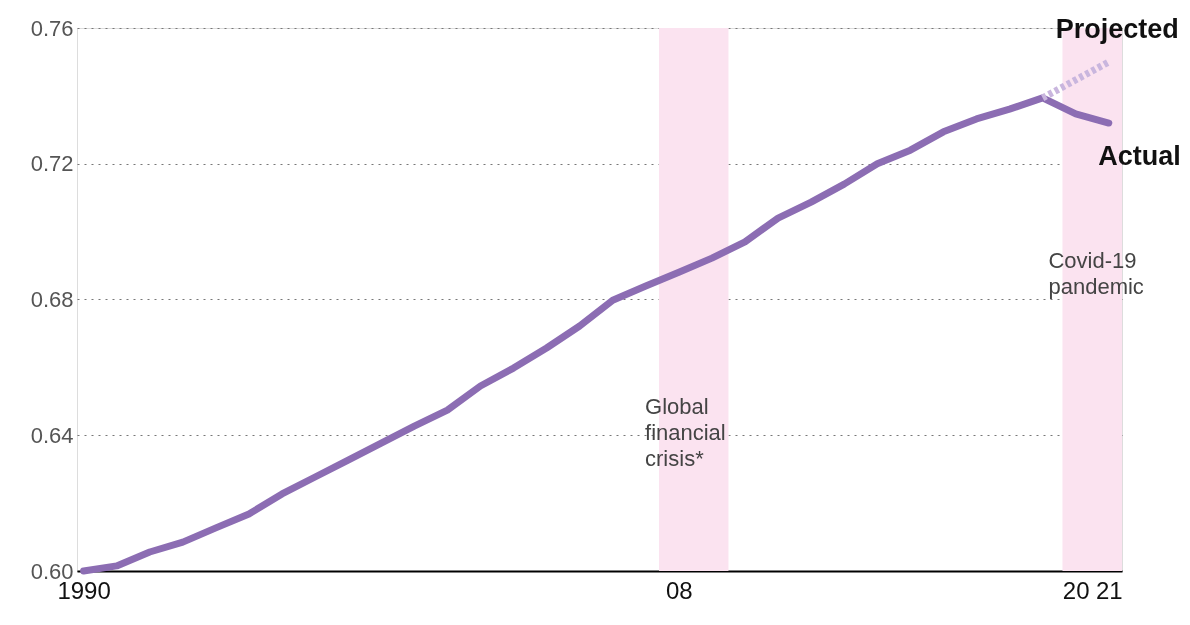 Image resolution: width=1190 pixels, height=625 pixels. What do you see at coordinates (679, 590) in the screenshot?
I see `x-tick-label: 08` at bounding box center [679, 590].